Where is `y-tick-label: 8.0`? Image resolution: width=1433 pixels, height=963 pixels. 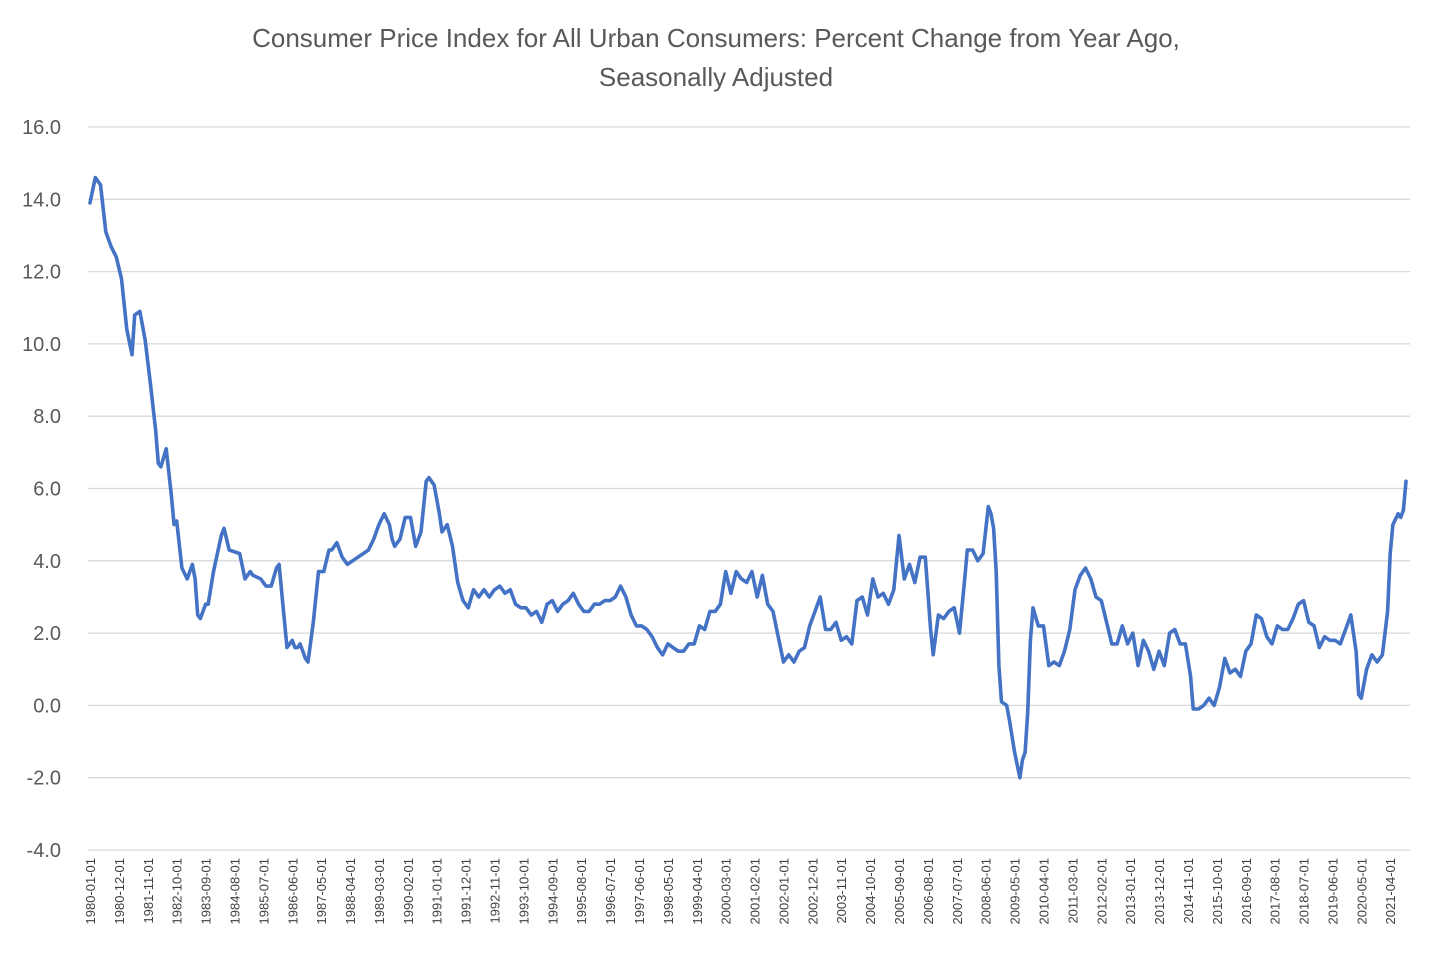
y-tick-label: 8.0 is located at coordinates (47, 417).